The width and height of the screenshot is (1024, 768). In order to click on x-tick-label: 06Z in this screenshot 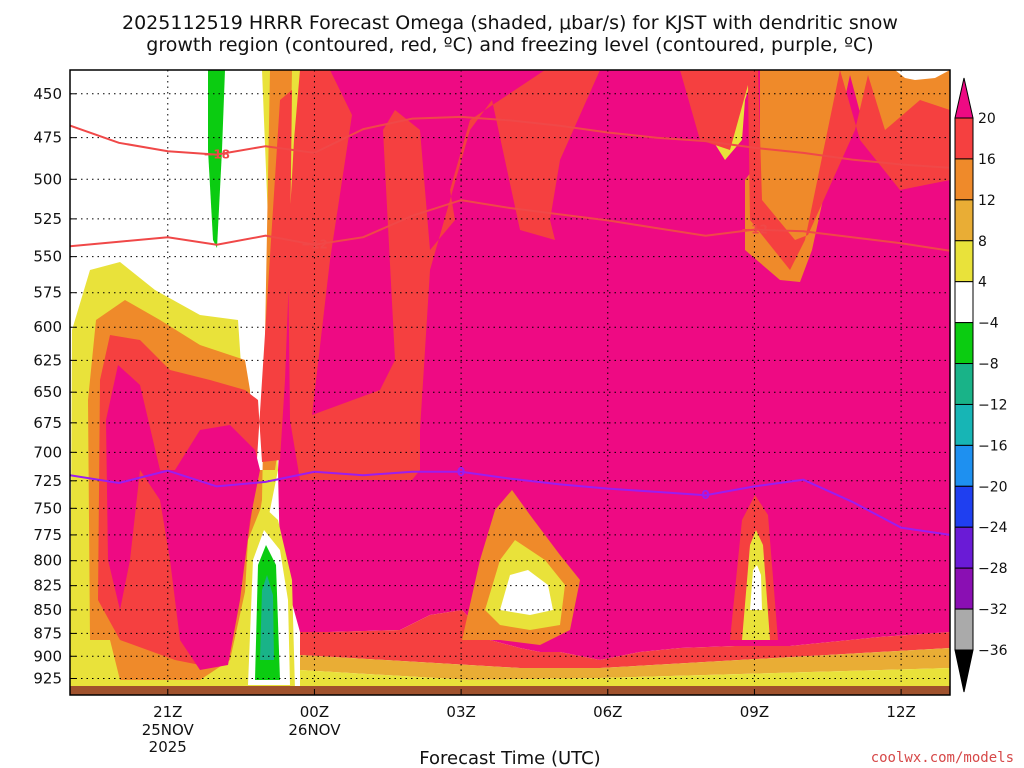, I will do `click(607, 712)`.